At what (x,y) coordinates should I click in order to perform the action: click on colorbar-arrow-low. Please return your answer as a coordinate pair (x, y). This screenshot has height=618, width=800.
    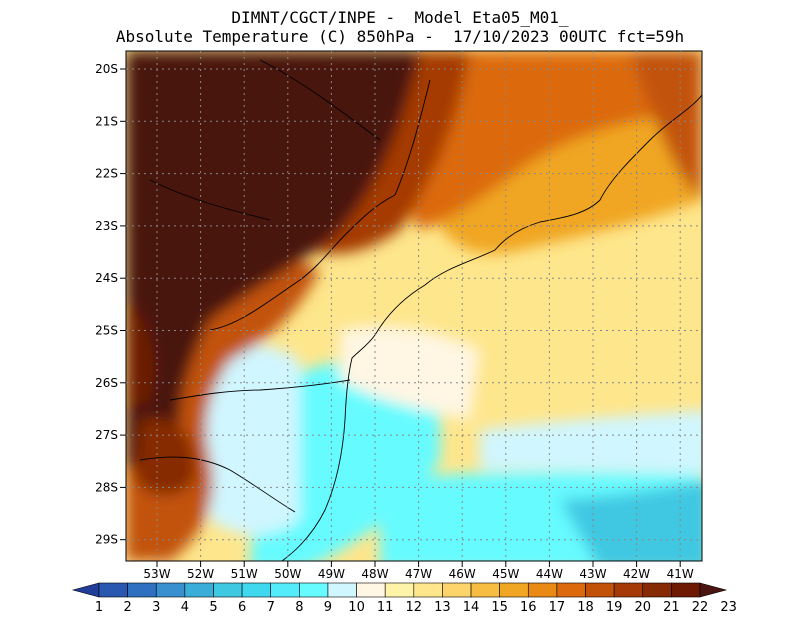
    Looking at the image, I should click on (85, 590).